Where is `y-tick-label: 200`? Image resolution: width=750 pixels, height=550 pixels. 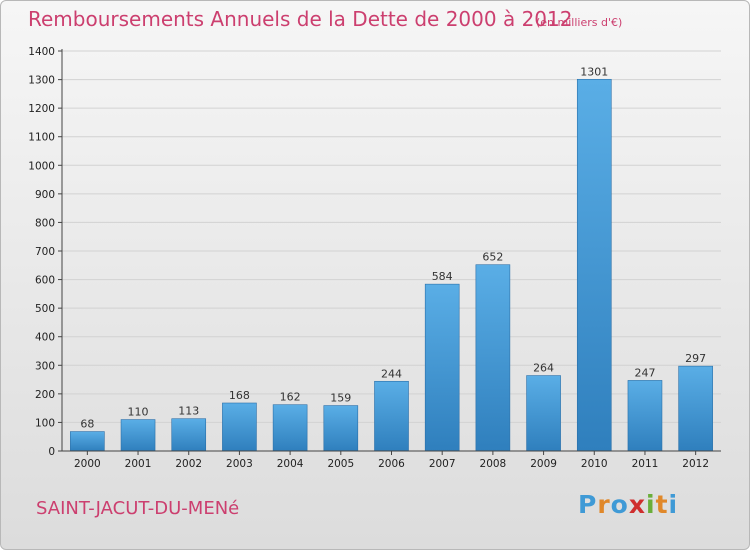 y-tick-label: 200 is located at coordinates (45, 395).